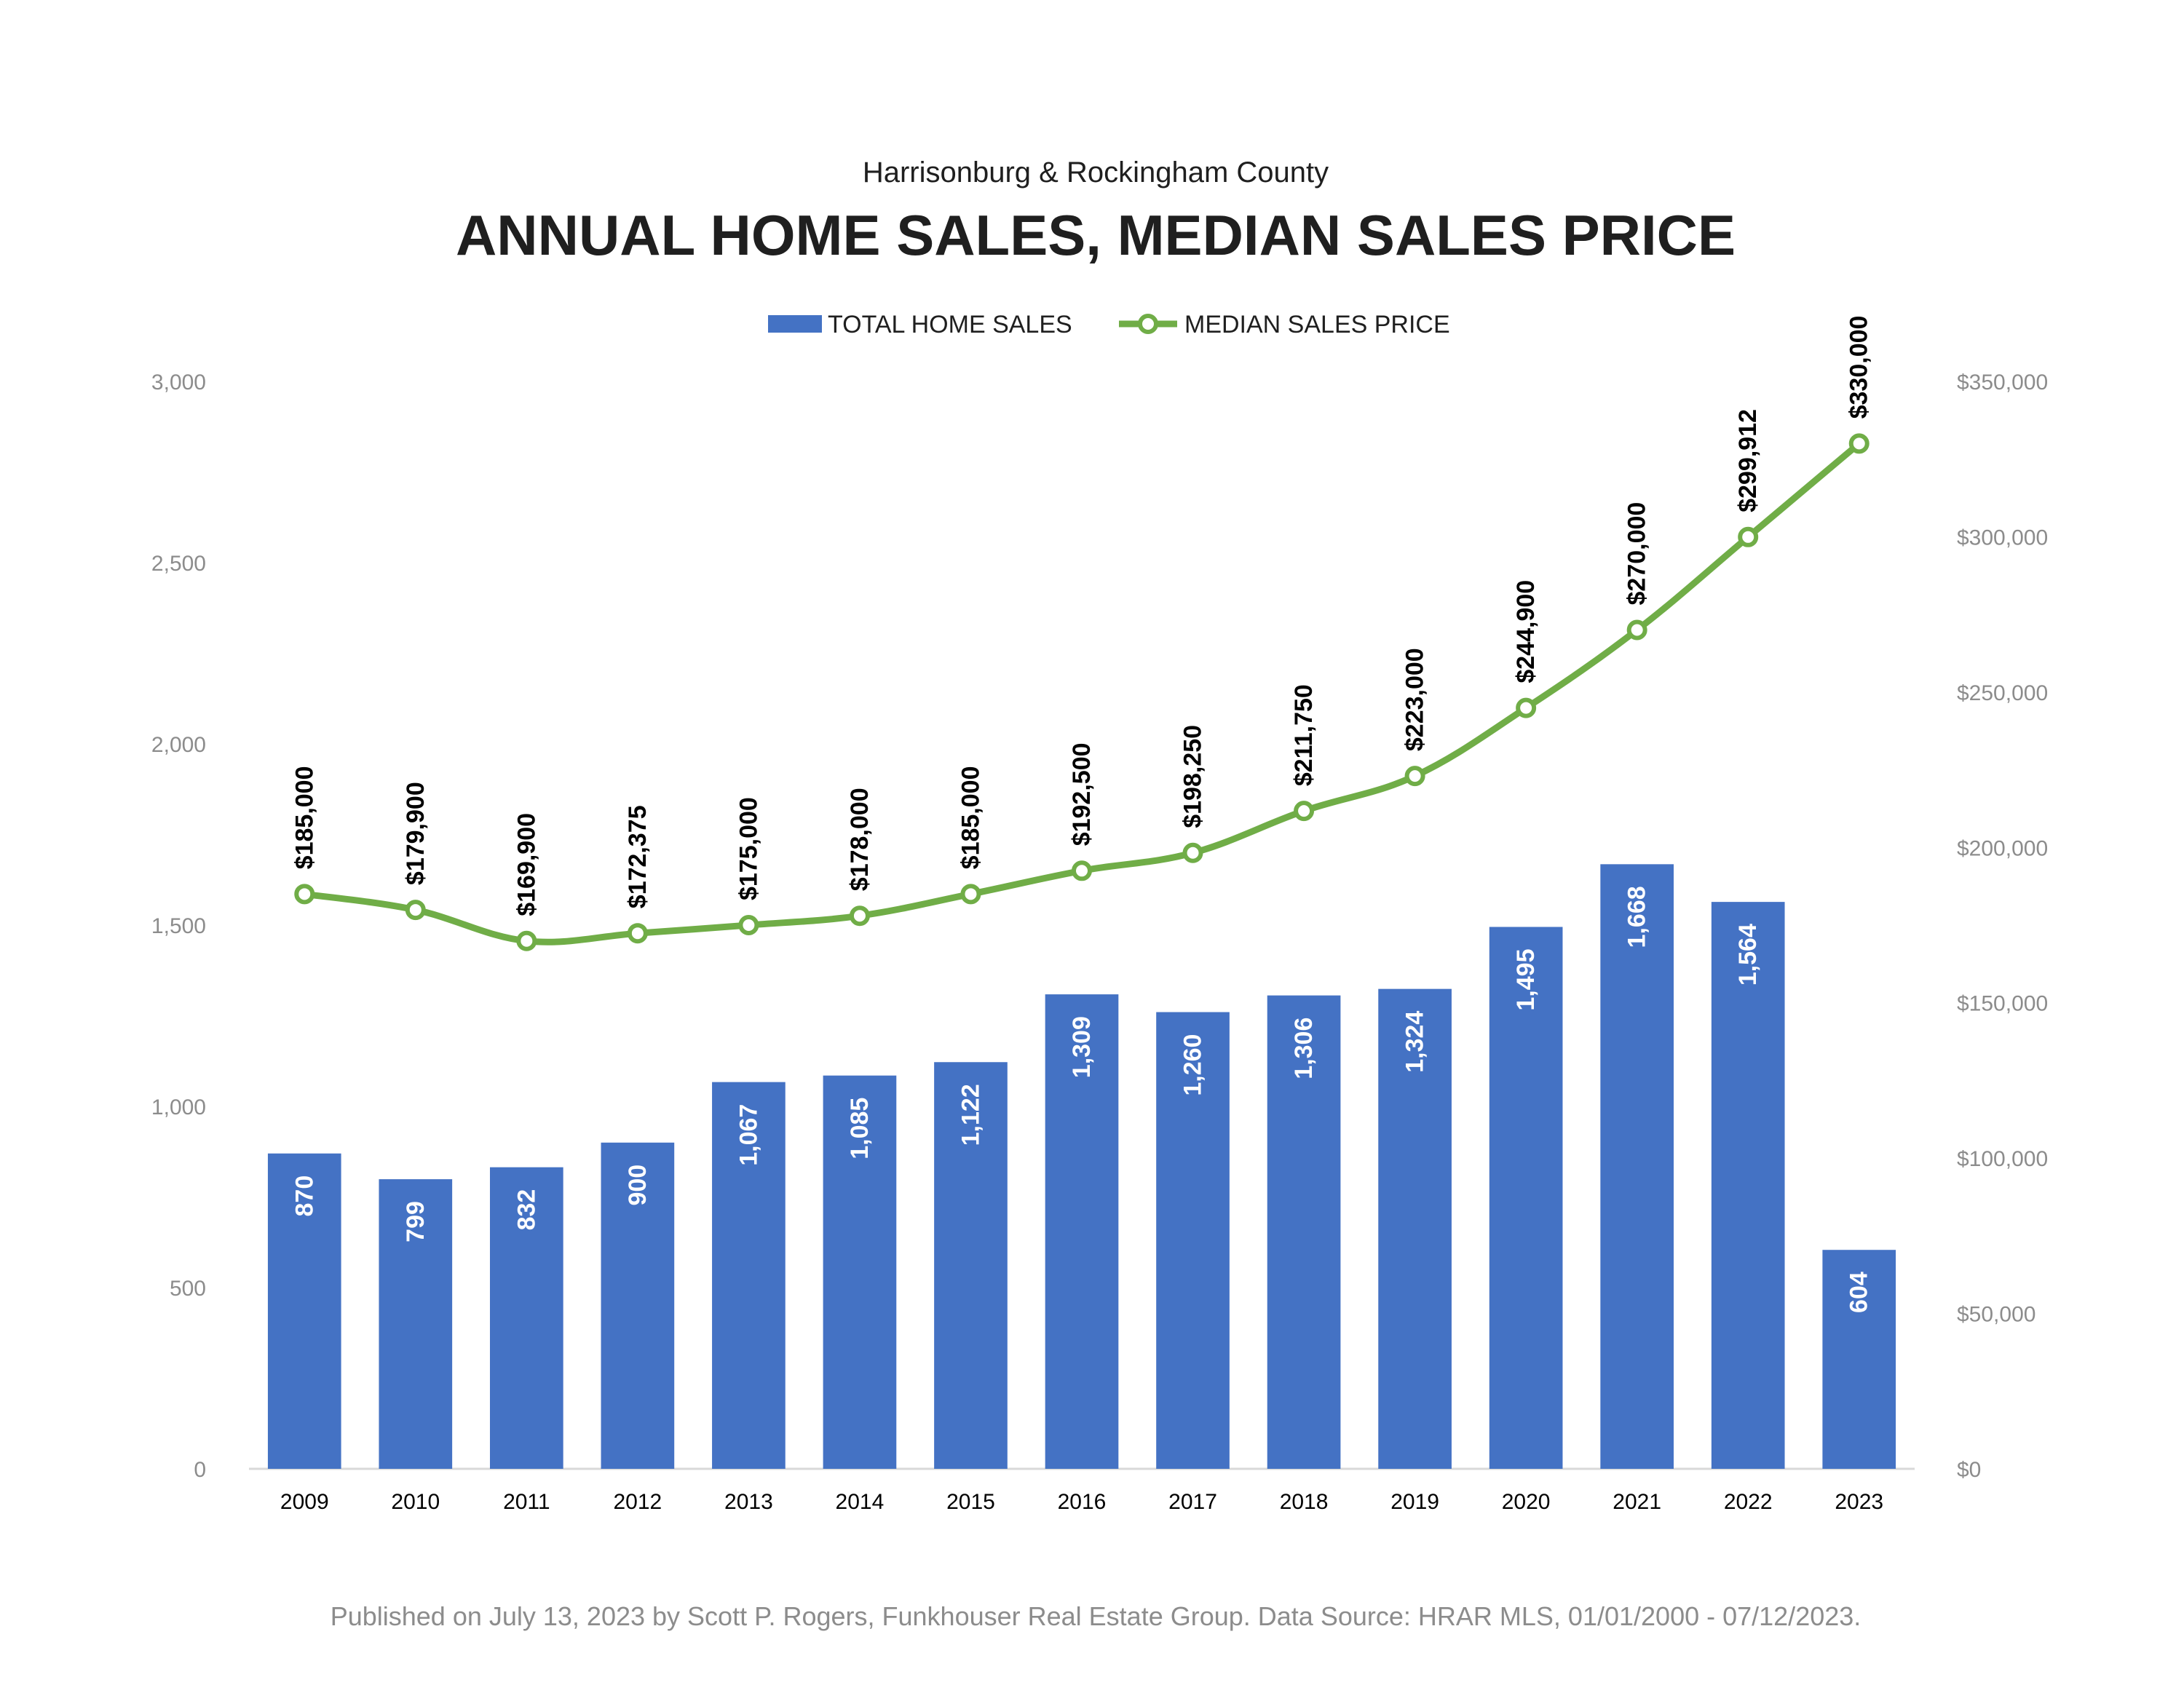  I want to click on x-axis-tick-label: 2016, so click(1082, 1502).